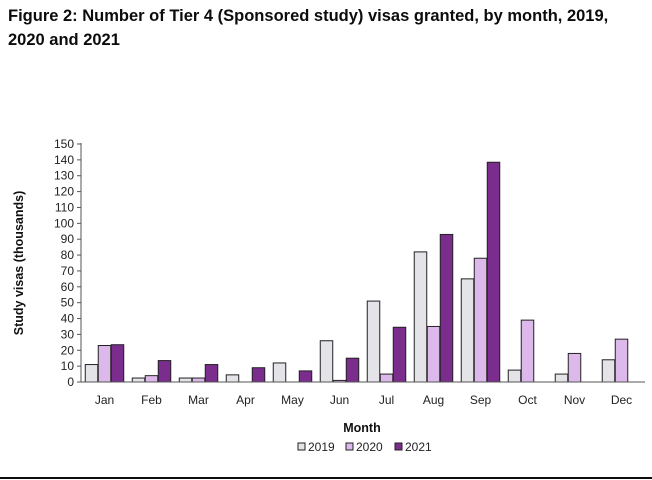 This screenshot has width=652, height=480. I want to click on bar-2020-aug, so click(433, 354).